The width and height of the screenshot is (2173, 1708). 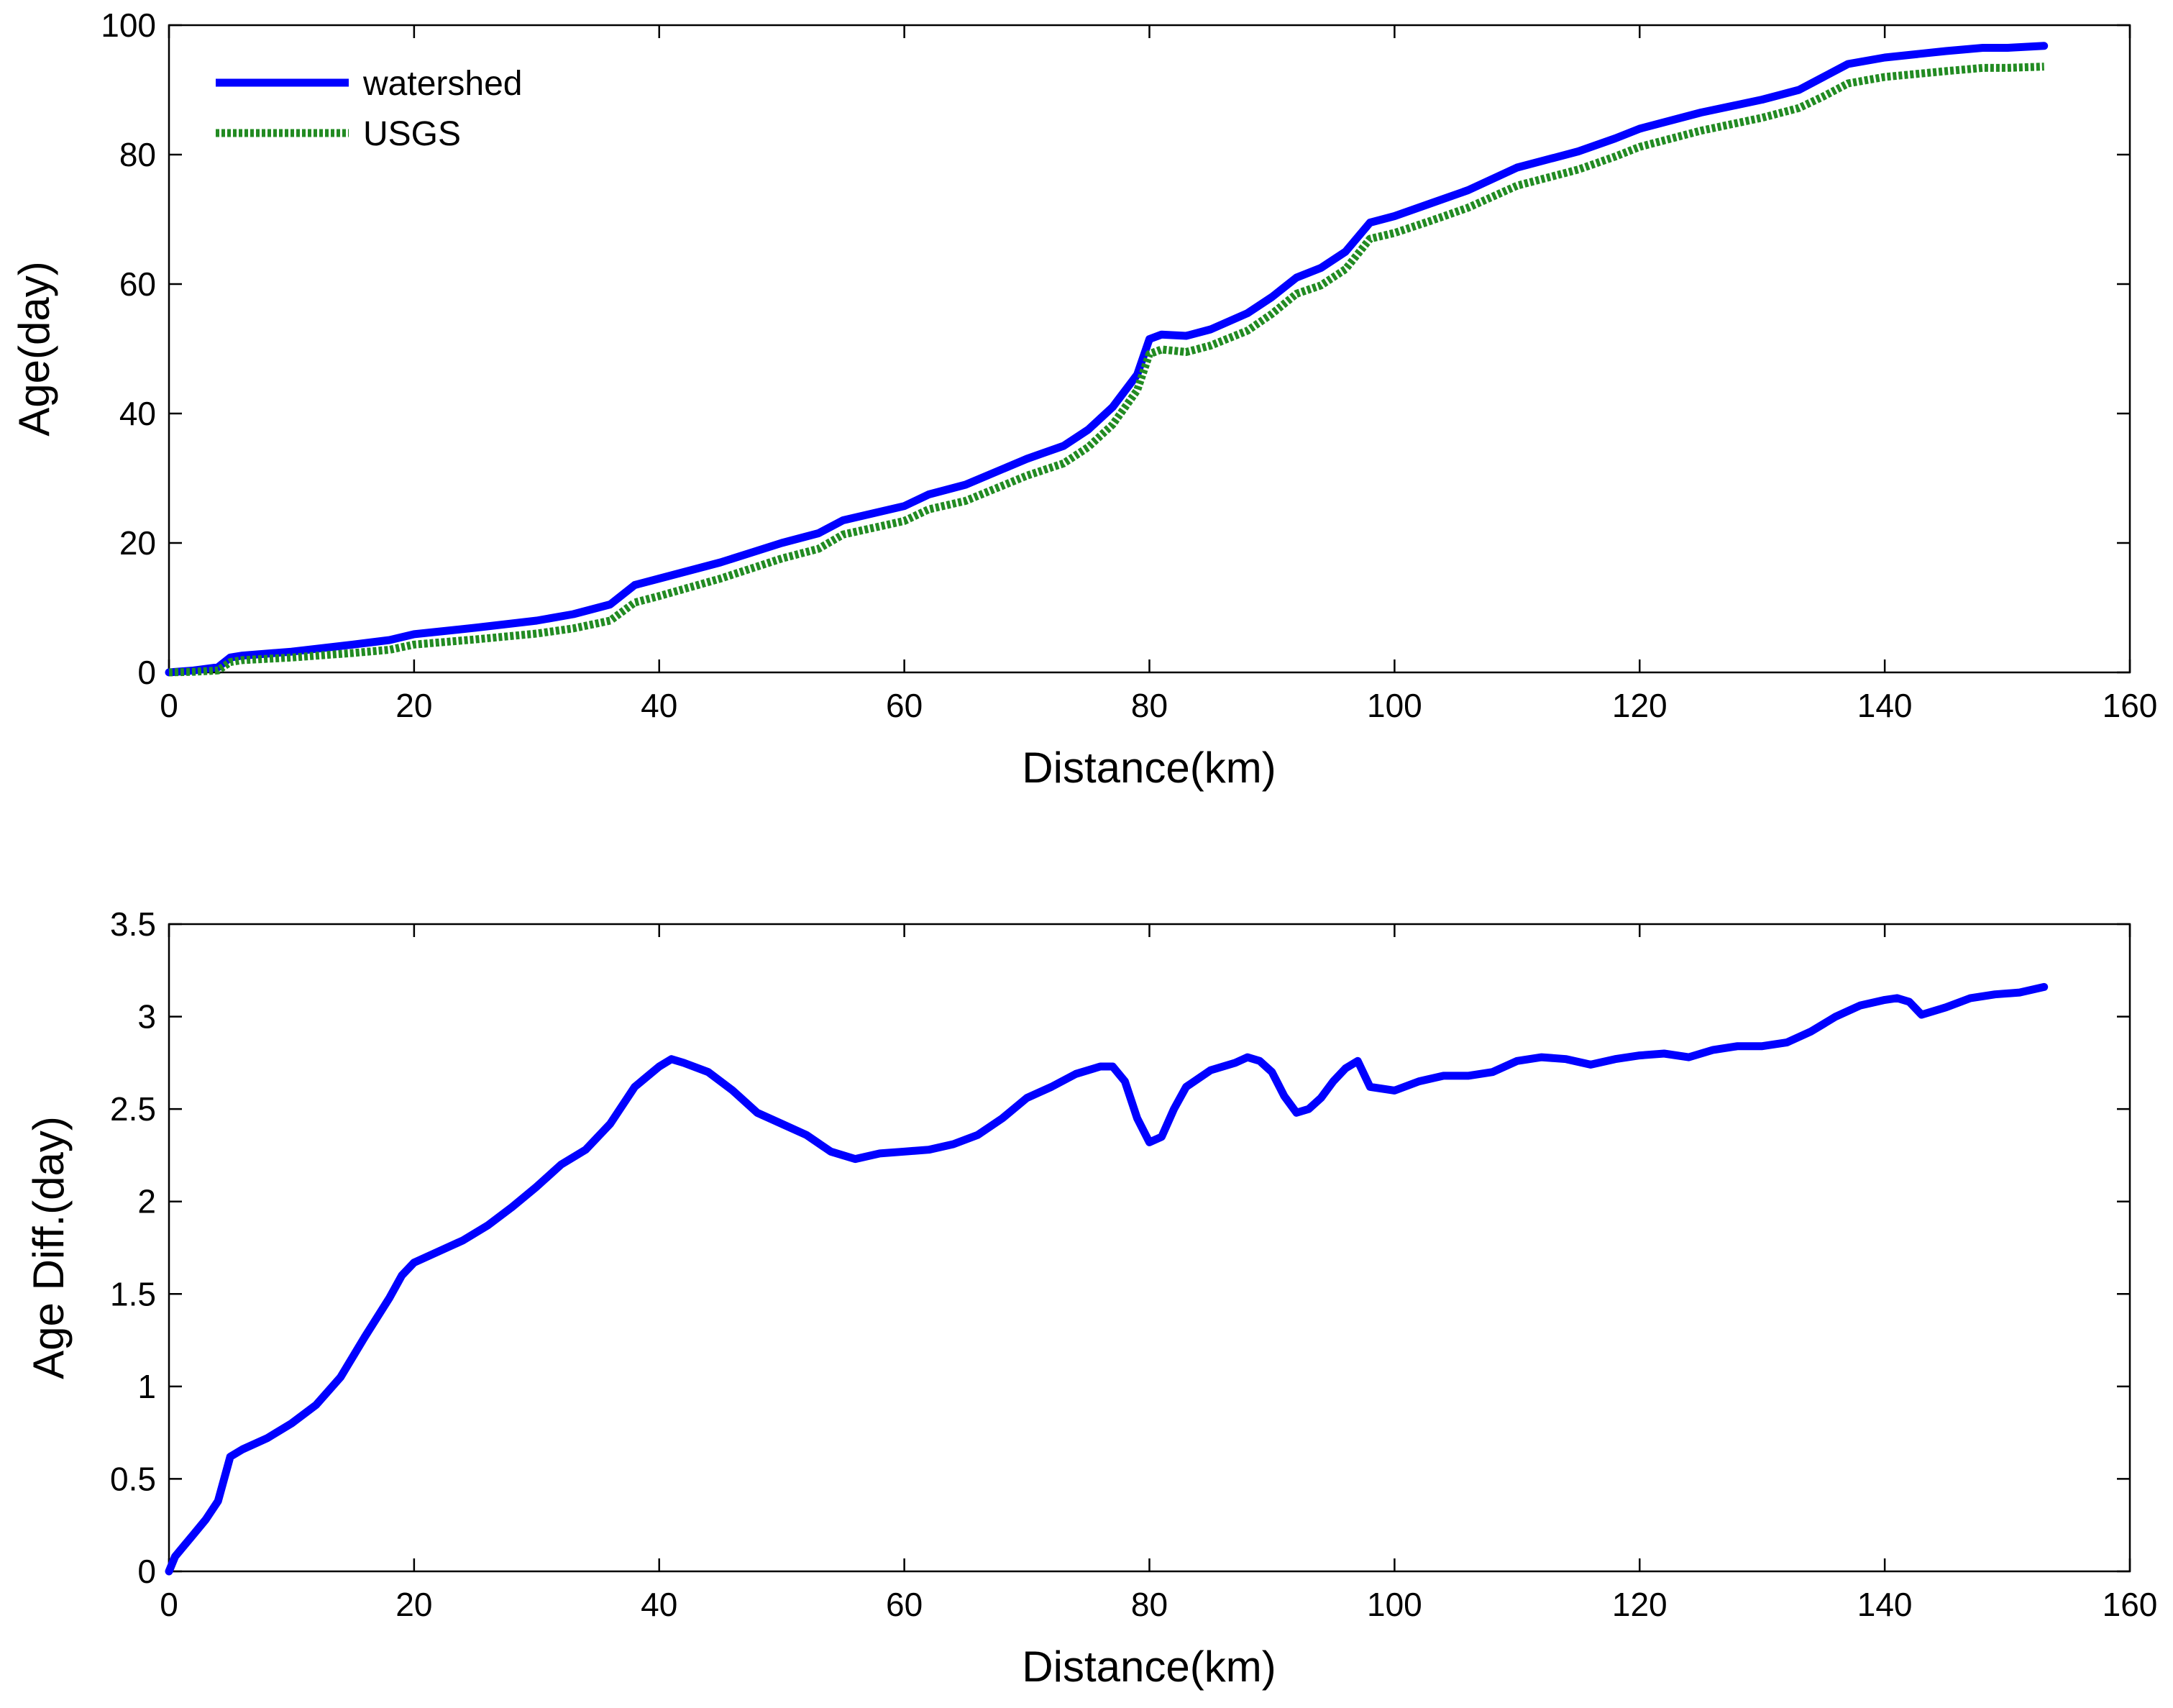 I want to click on age-x-tick-label: 40, so click(x=659, y=705).